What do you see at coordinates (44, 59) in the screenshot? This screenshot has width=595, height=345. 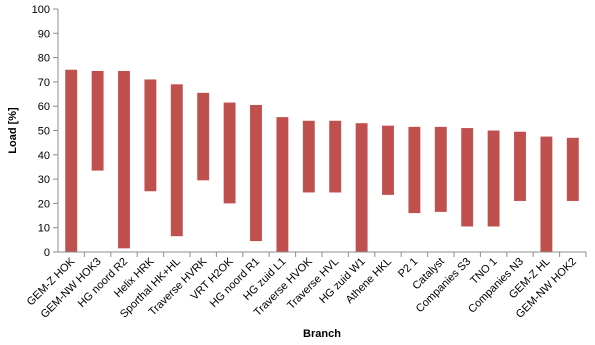 I see `y-tick-label: 80` at bounding box center [44, 59].